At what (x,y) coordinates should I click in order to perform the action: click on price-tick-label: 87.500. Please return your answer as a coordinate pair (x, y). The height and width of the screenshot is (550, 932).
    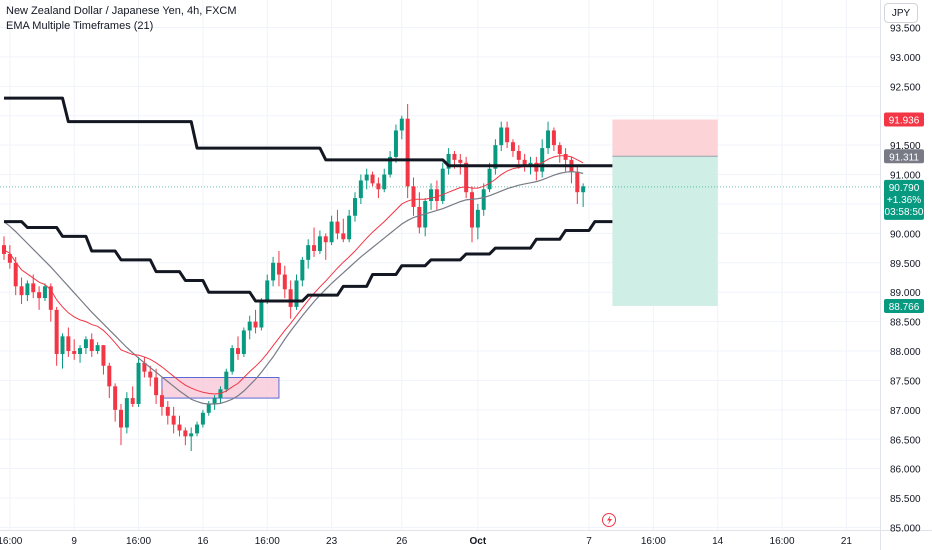
    Looking at the image, I should click on (905, 381).